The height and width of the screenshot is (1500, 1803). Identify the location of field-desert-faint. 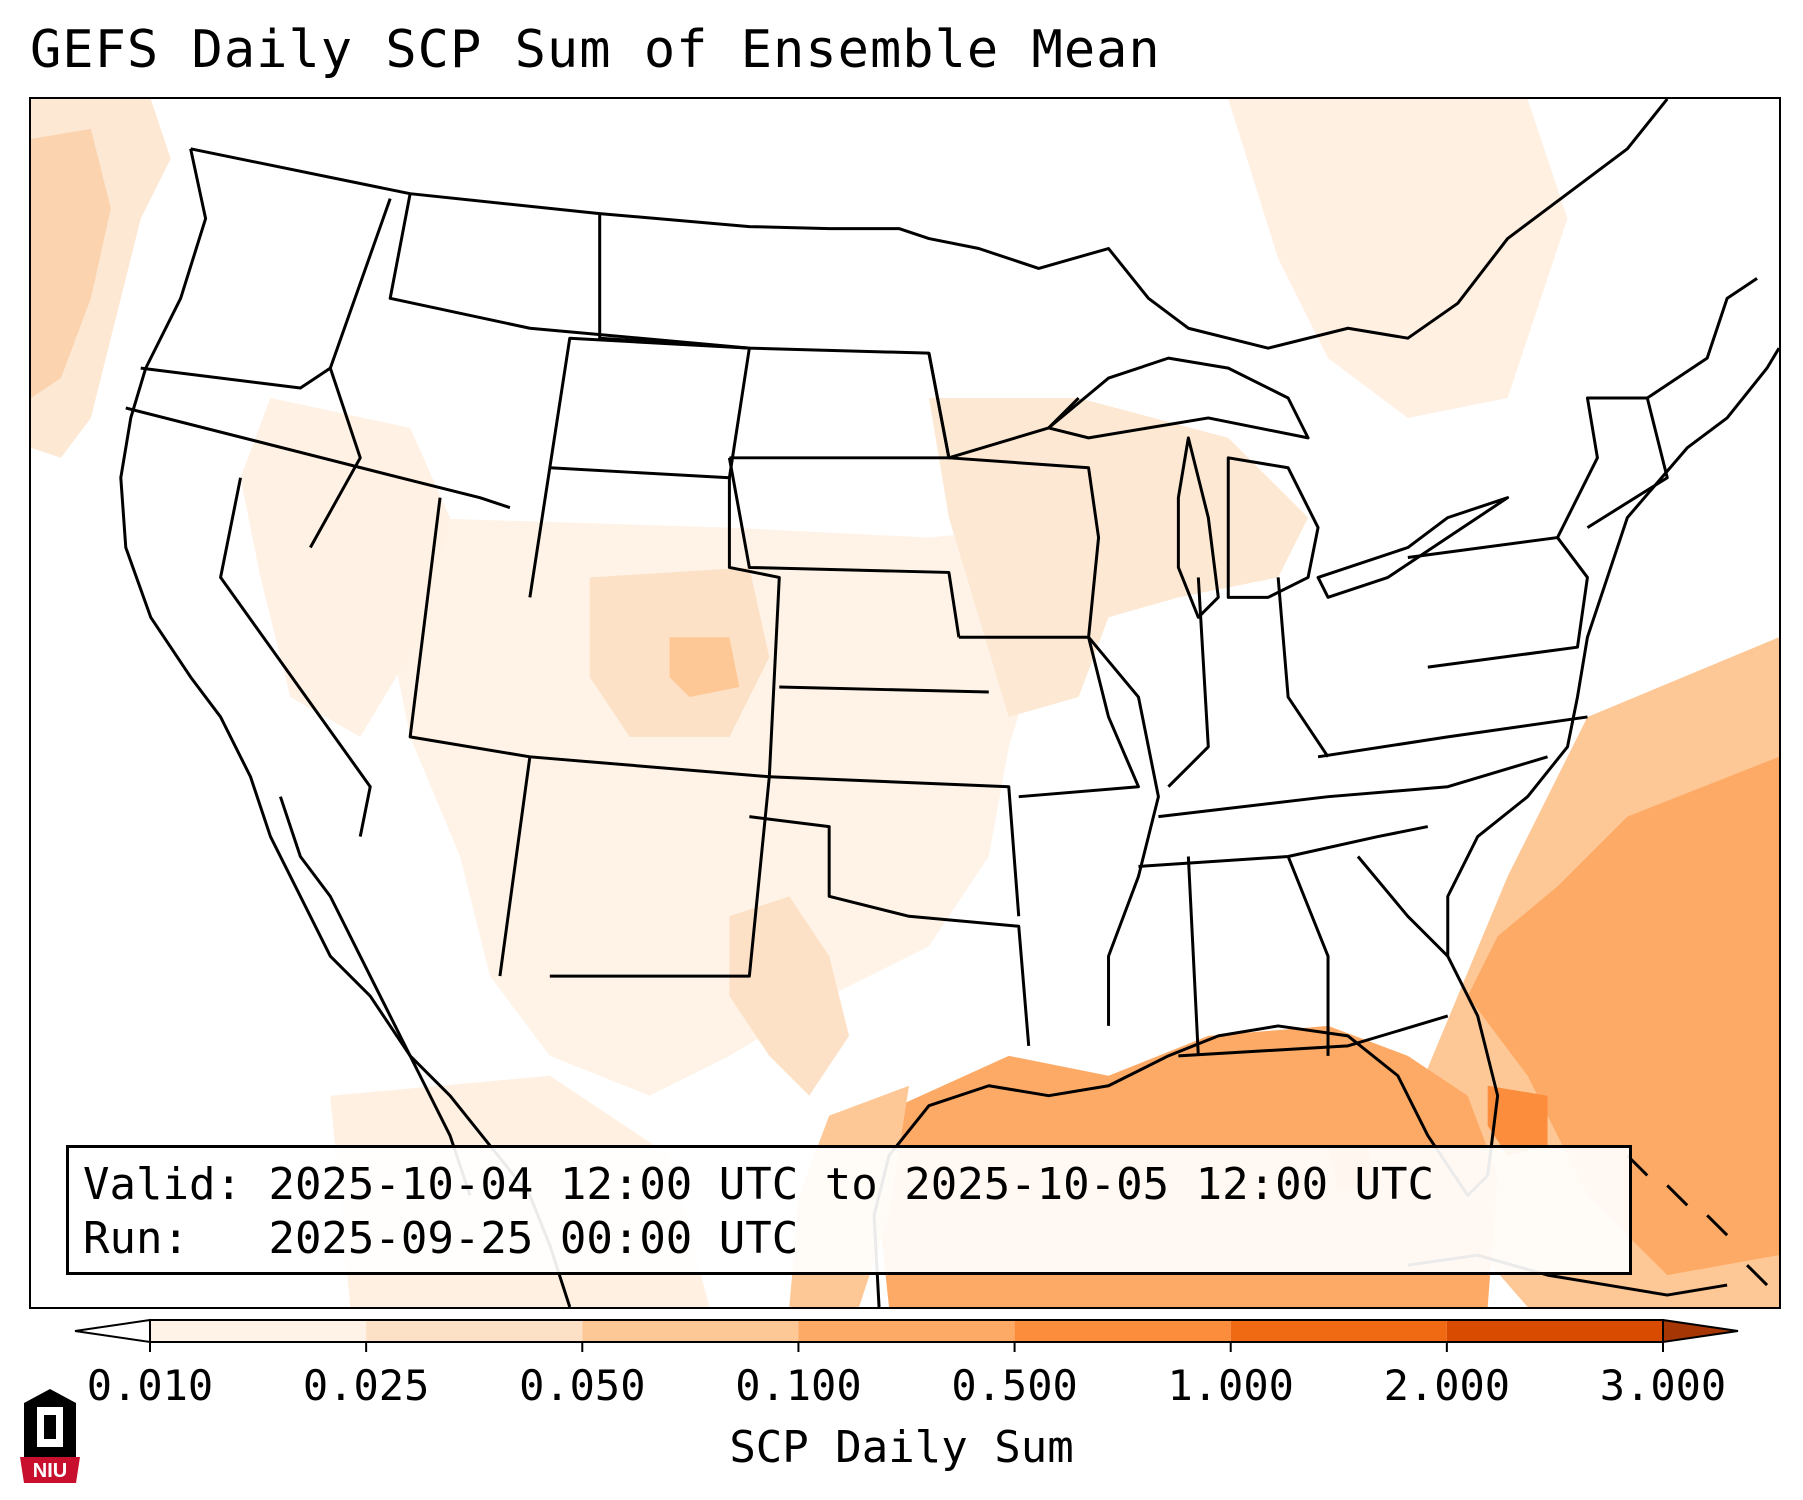
(345, 567).